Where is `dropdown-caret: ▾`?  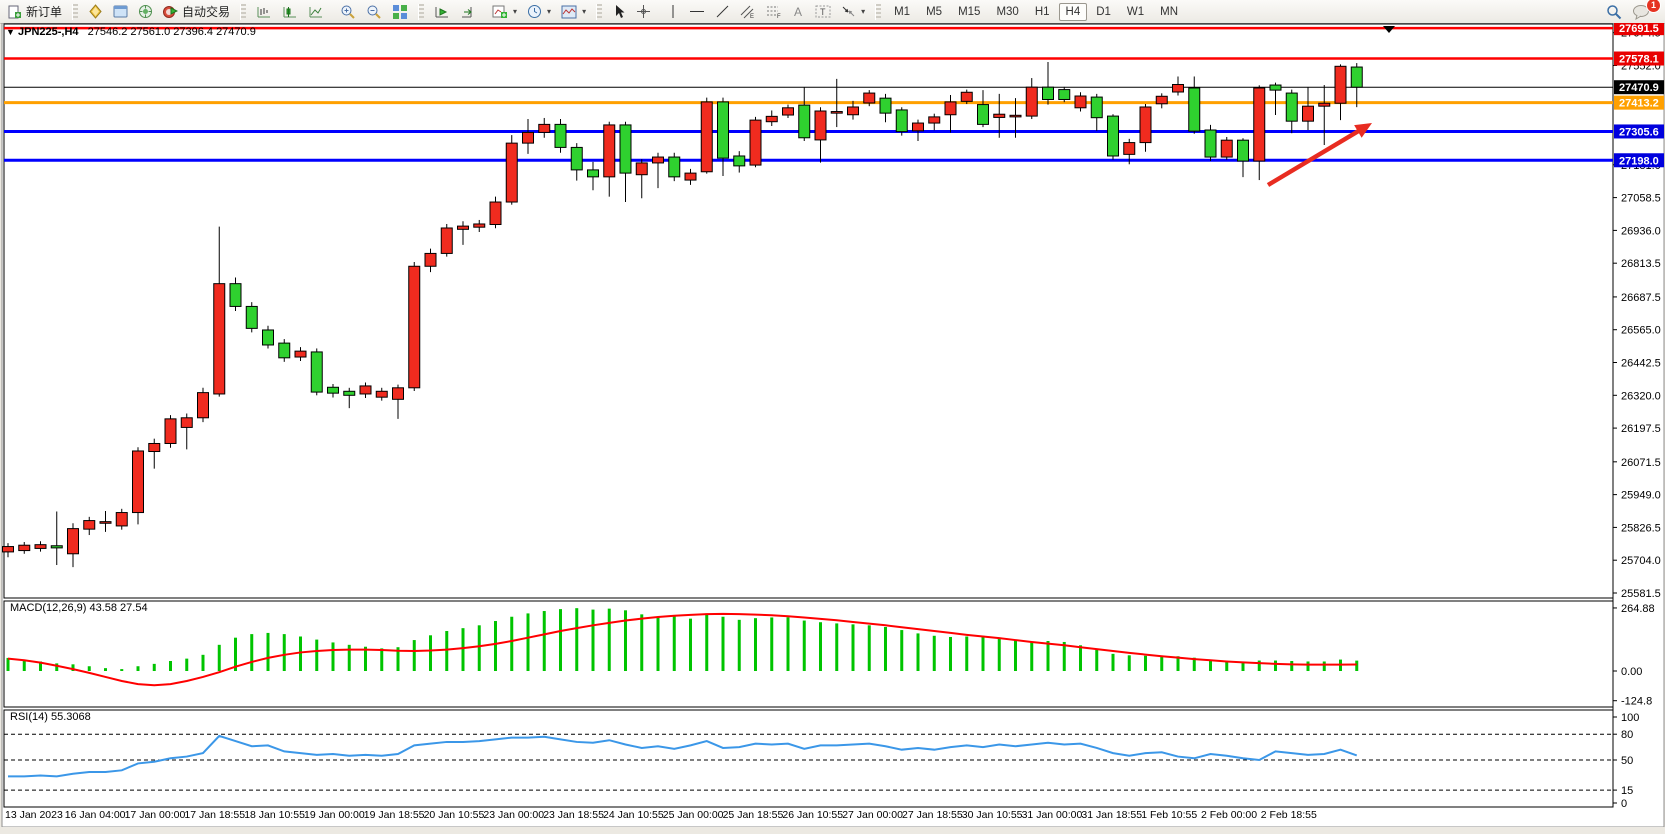 dropdown-caret: ▾ is located at coordinates (863, 11).